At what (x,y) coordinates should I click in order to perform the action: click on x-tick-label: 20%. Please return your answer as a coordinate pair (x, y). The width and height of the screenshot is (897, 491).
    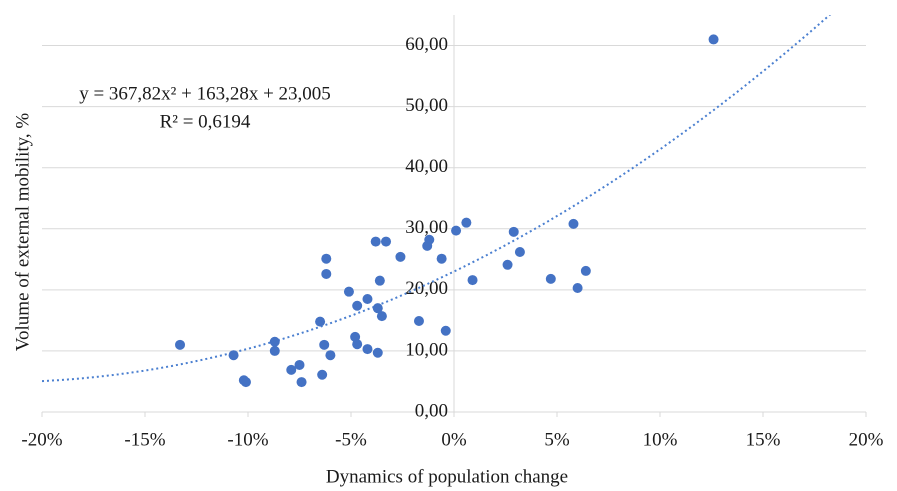
    Looking at the image, I should click on (866, 439).